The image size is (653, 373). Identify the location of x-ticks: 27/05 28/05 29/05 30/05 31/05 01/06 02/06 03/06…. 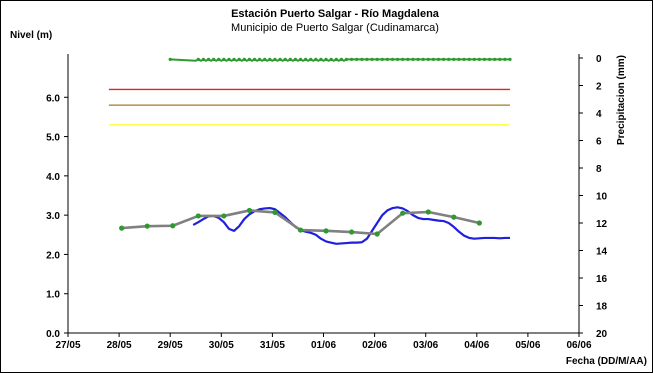
(323, 342).